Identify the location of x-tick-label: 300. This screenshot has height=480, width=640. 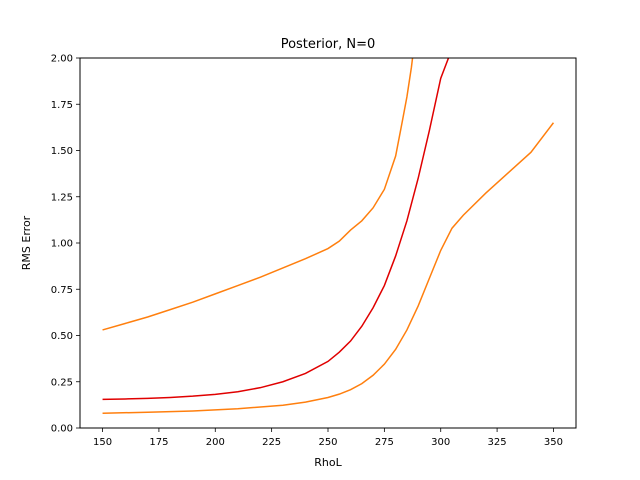
(440, 442).